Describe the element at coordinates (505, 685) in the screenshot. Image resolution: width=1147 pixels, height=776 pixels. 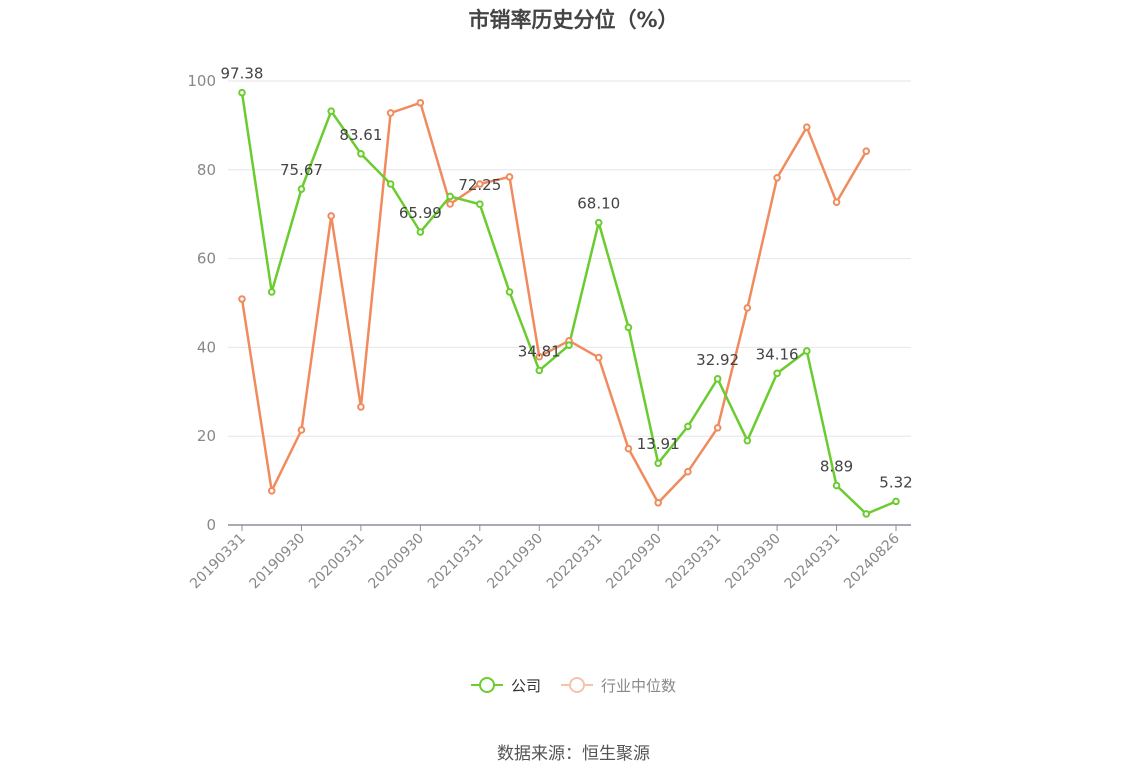
I see `legend-item-company: 公司` at that location.